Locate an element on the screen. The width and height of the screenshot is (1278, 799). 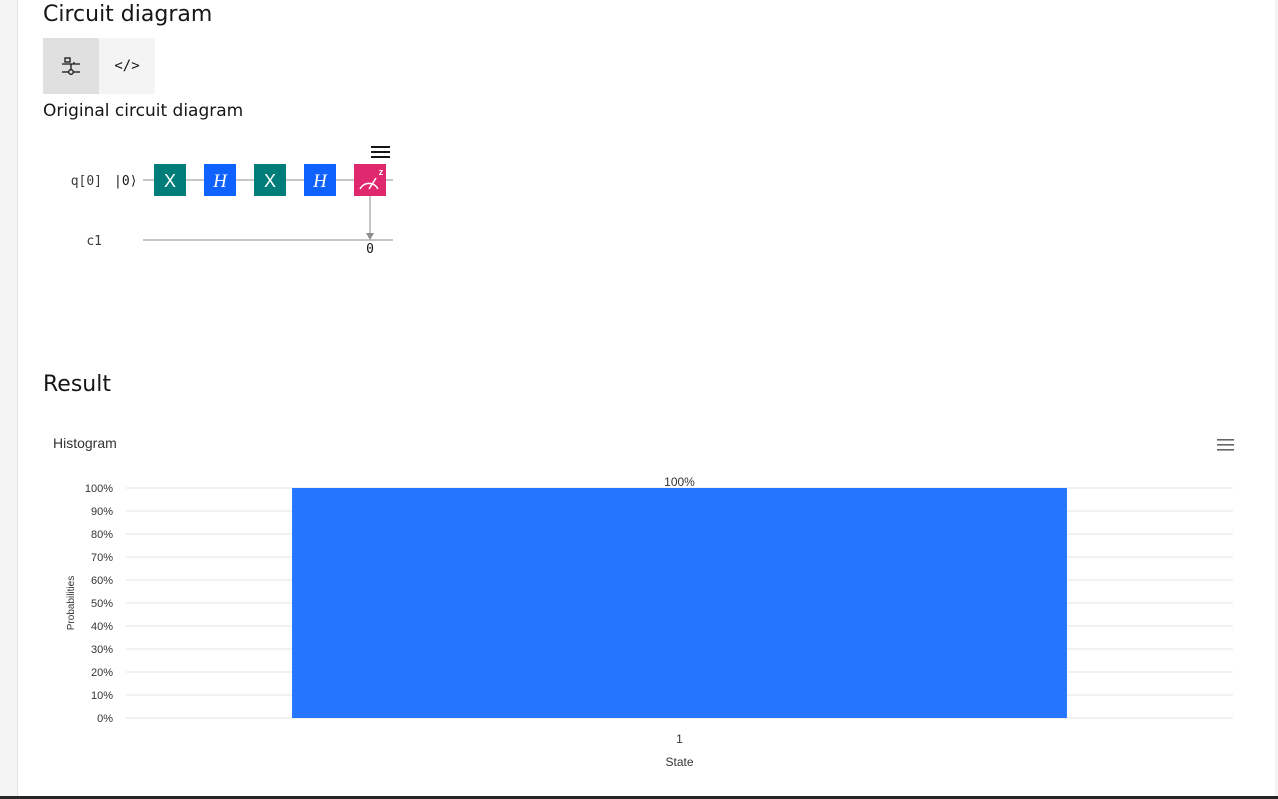
right-scroll-edge is located at coordinates (1276, 399).